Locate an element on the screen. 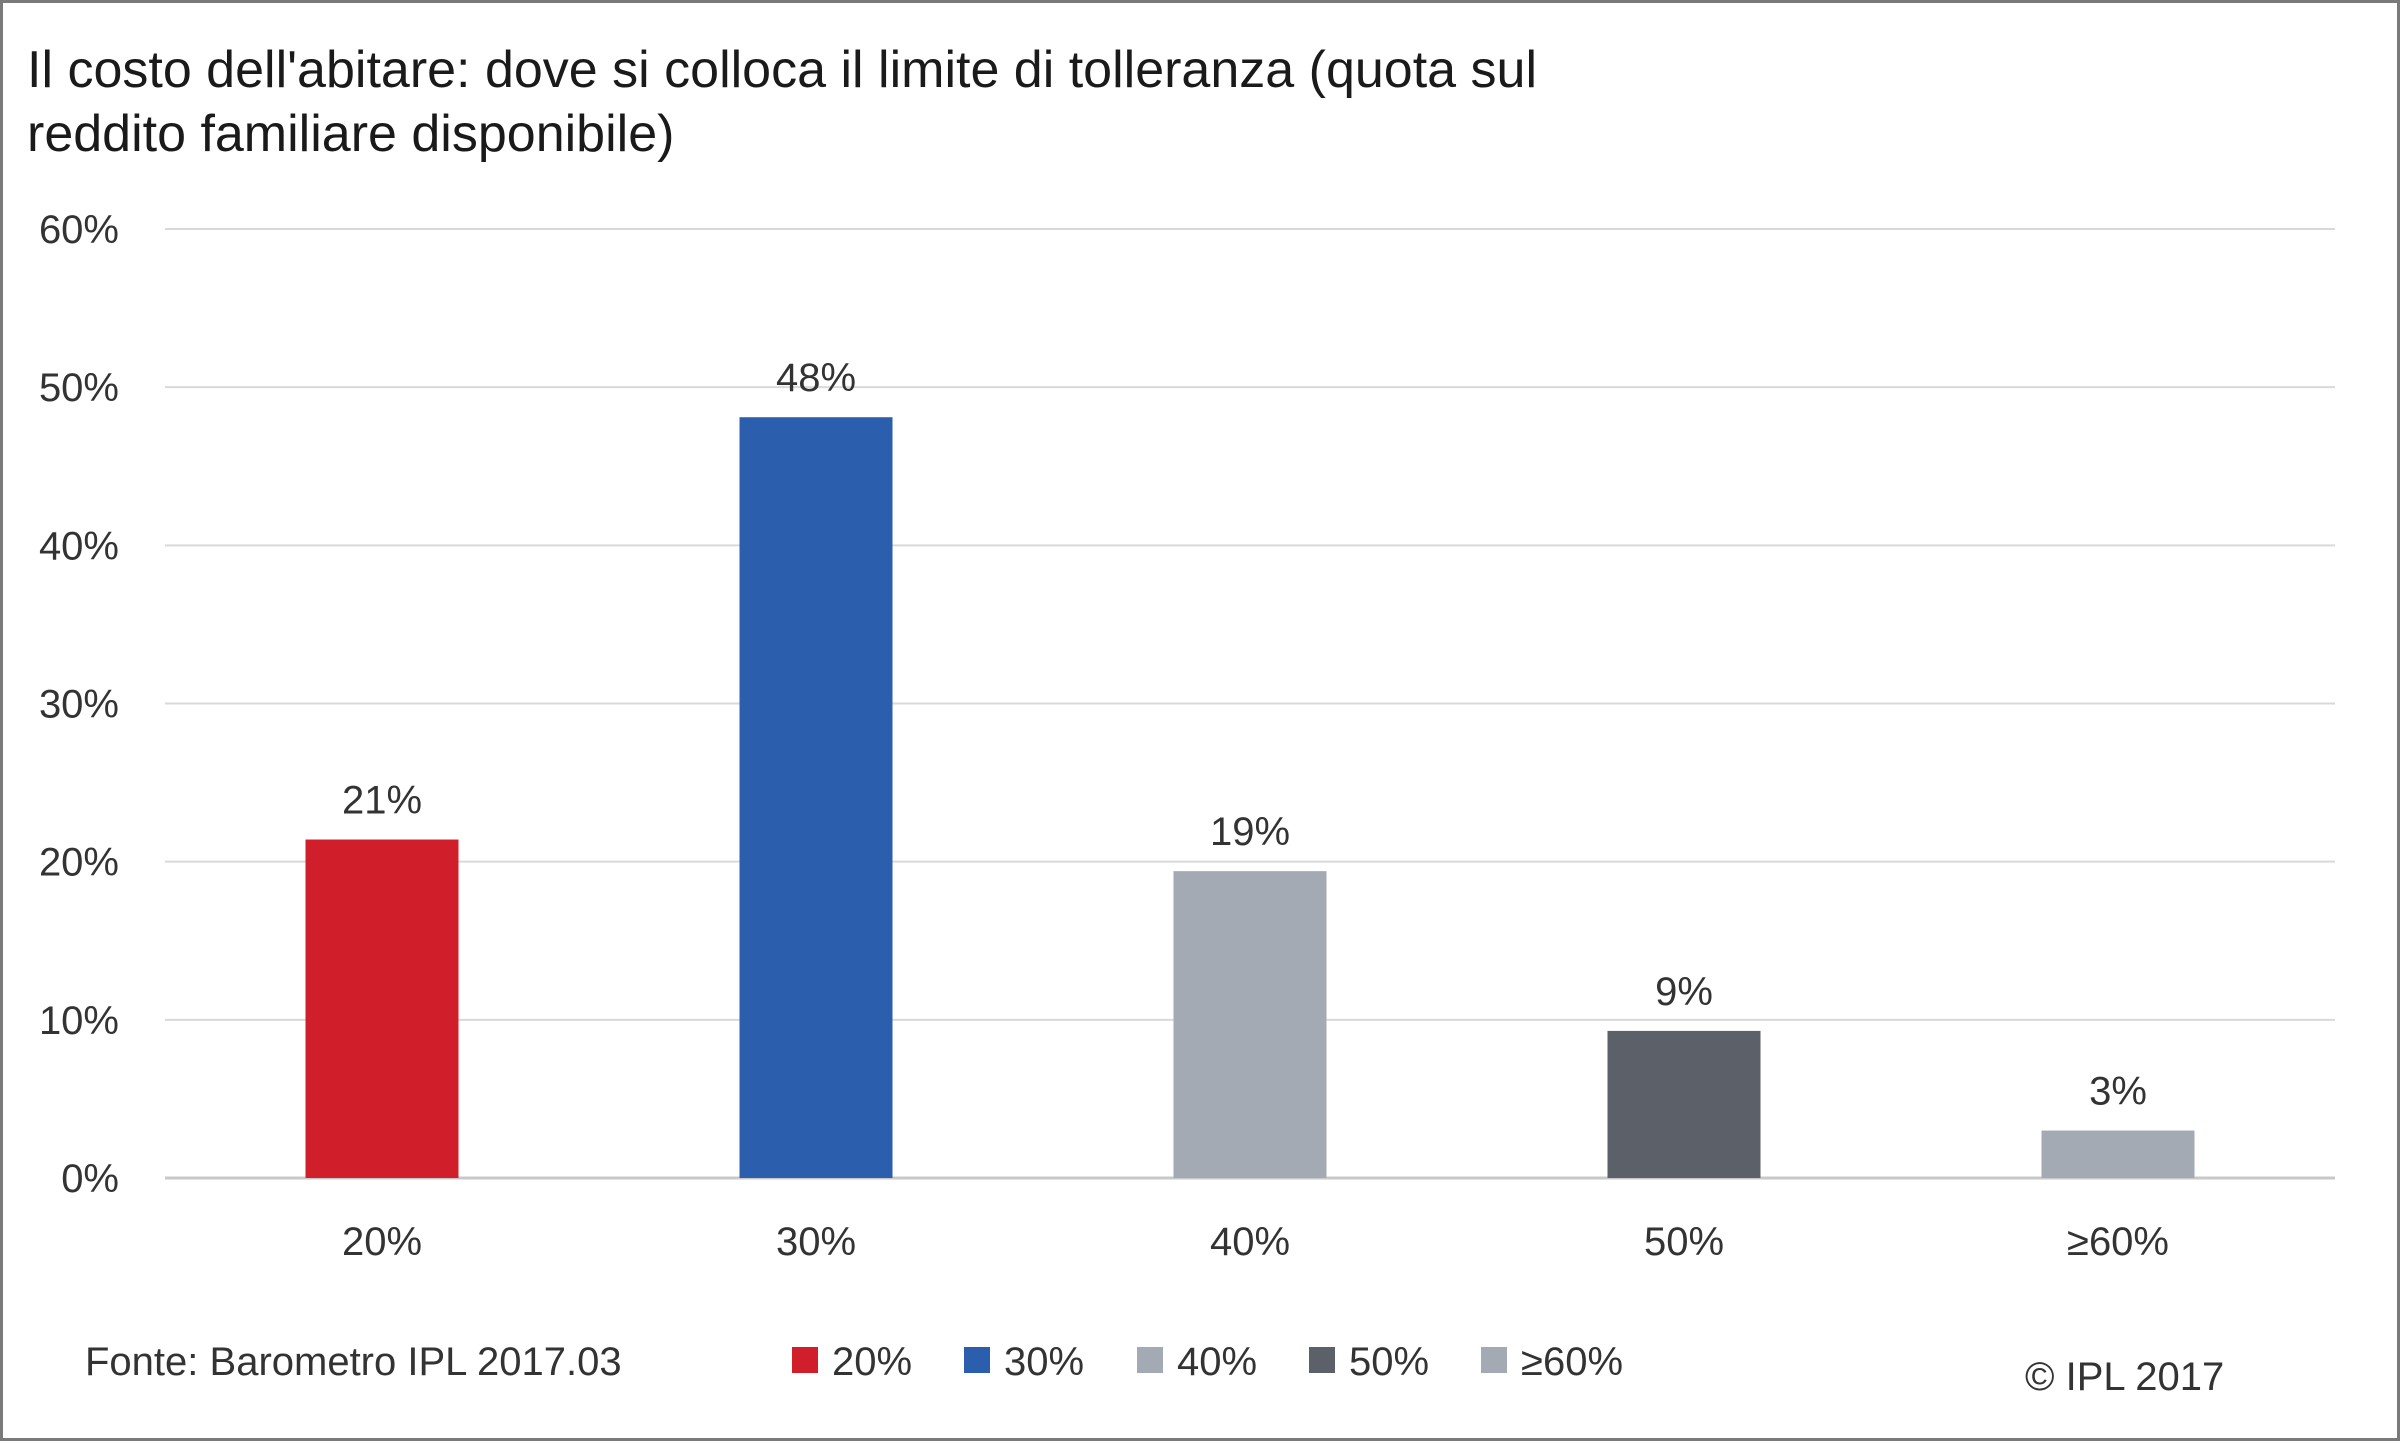 This screenshot has width=2400, height=1444. y-tick-label: 0% is located at coordinates (90, 1179).